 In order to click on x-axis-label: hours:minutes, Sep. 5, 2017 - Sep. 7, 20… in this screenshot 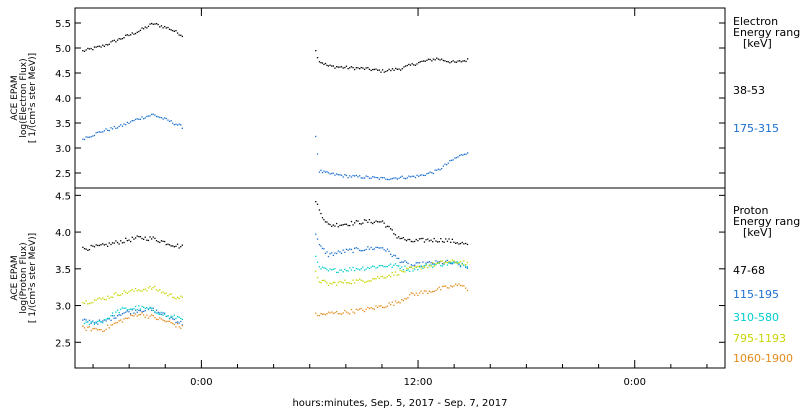, I will do `click(399, 403)`.